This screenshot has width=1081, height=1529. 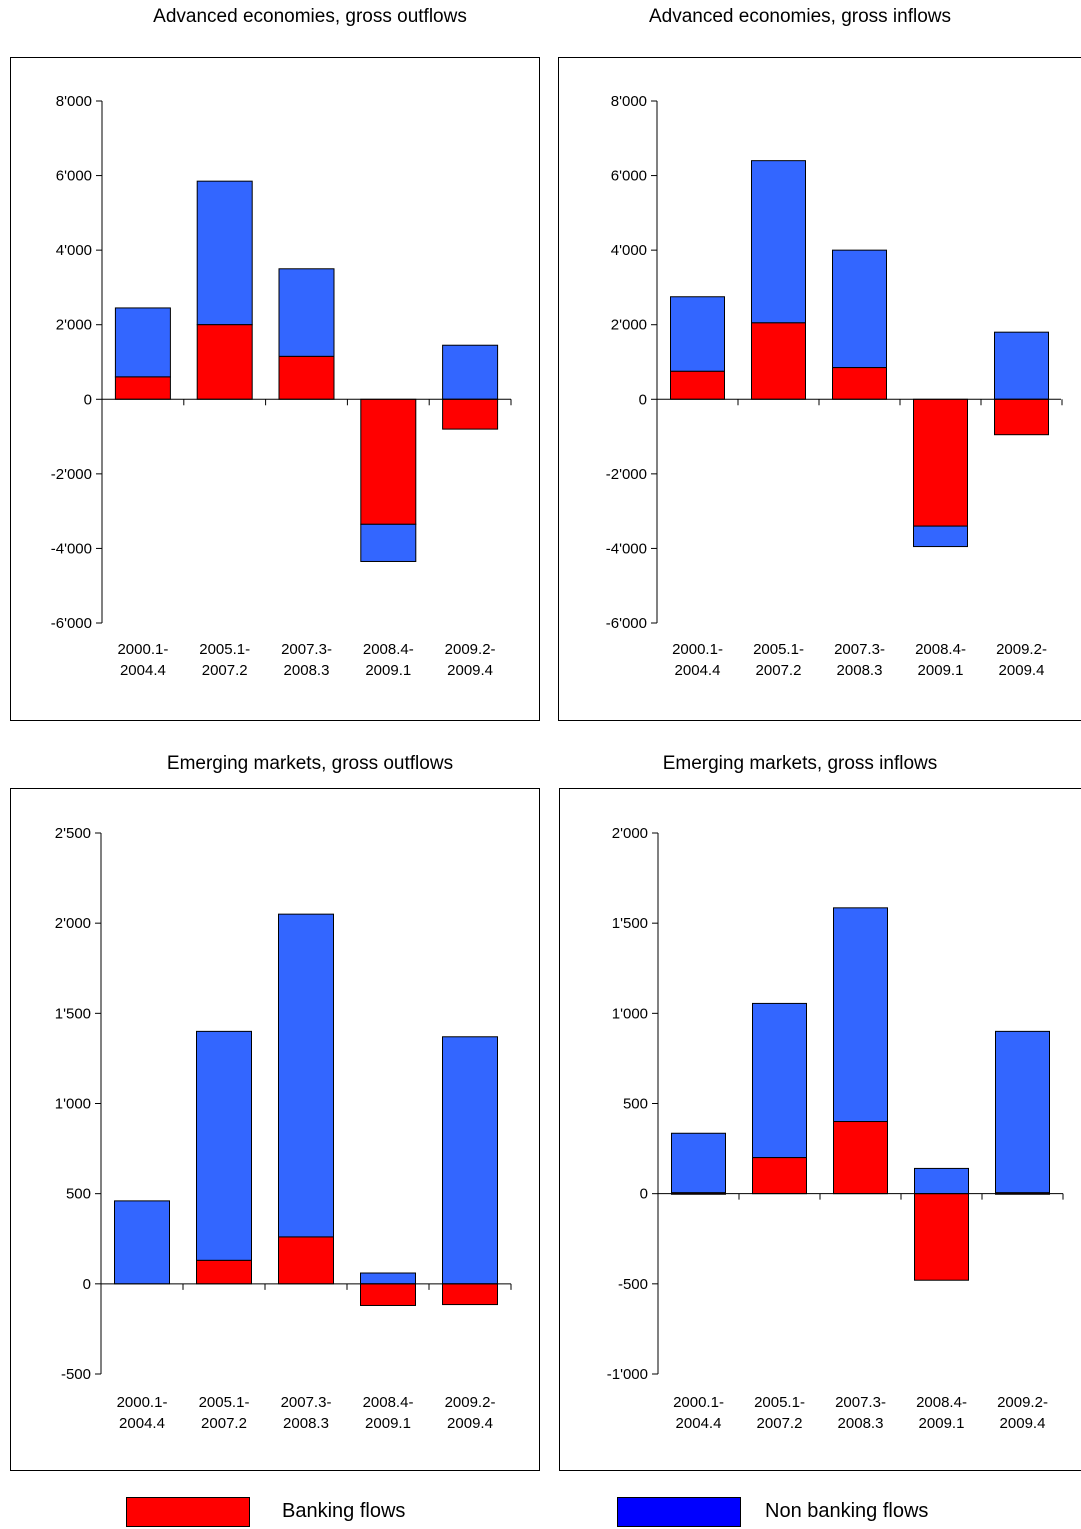 I want to click on legend-label-nonbanking: Non banking flows, so click(x=847, y=1511).